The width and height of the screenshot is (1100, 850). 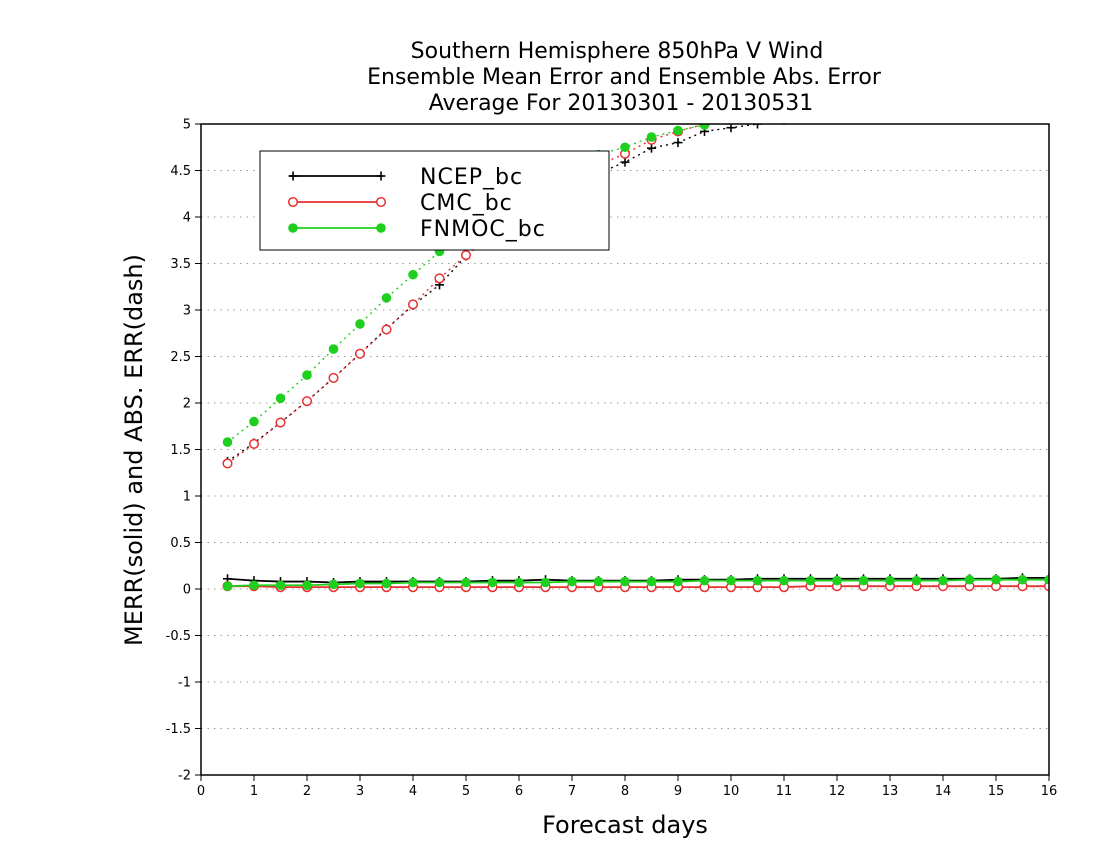 What do you see at coordinates (187, 218) in the screenshot?
I see `y-tick-label: 4` at bounding box center [187, 218].